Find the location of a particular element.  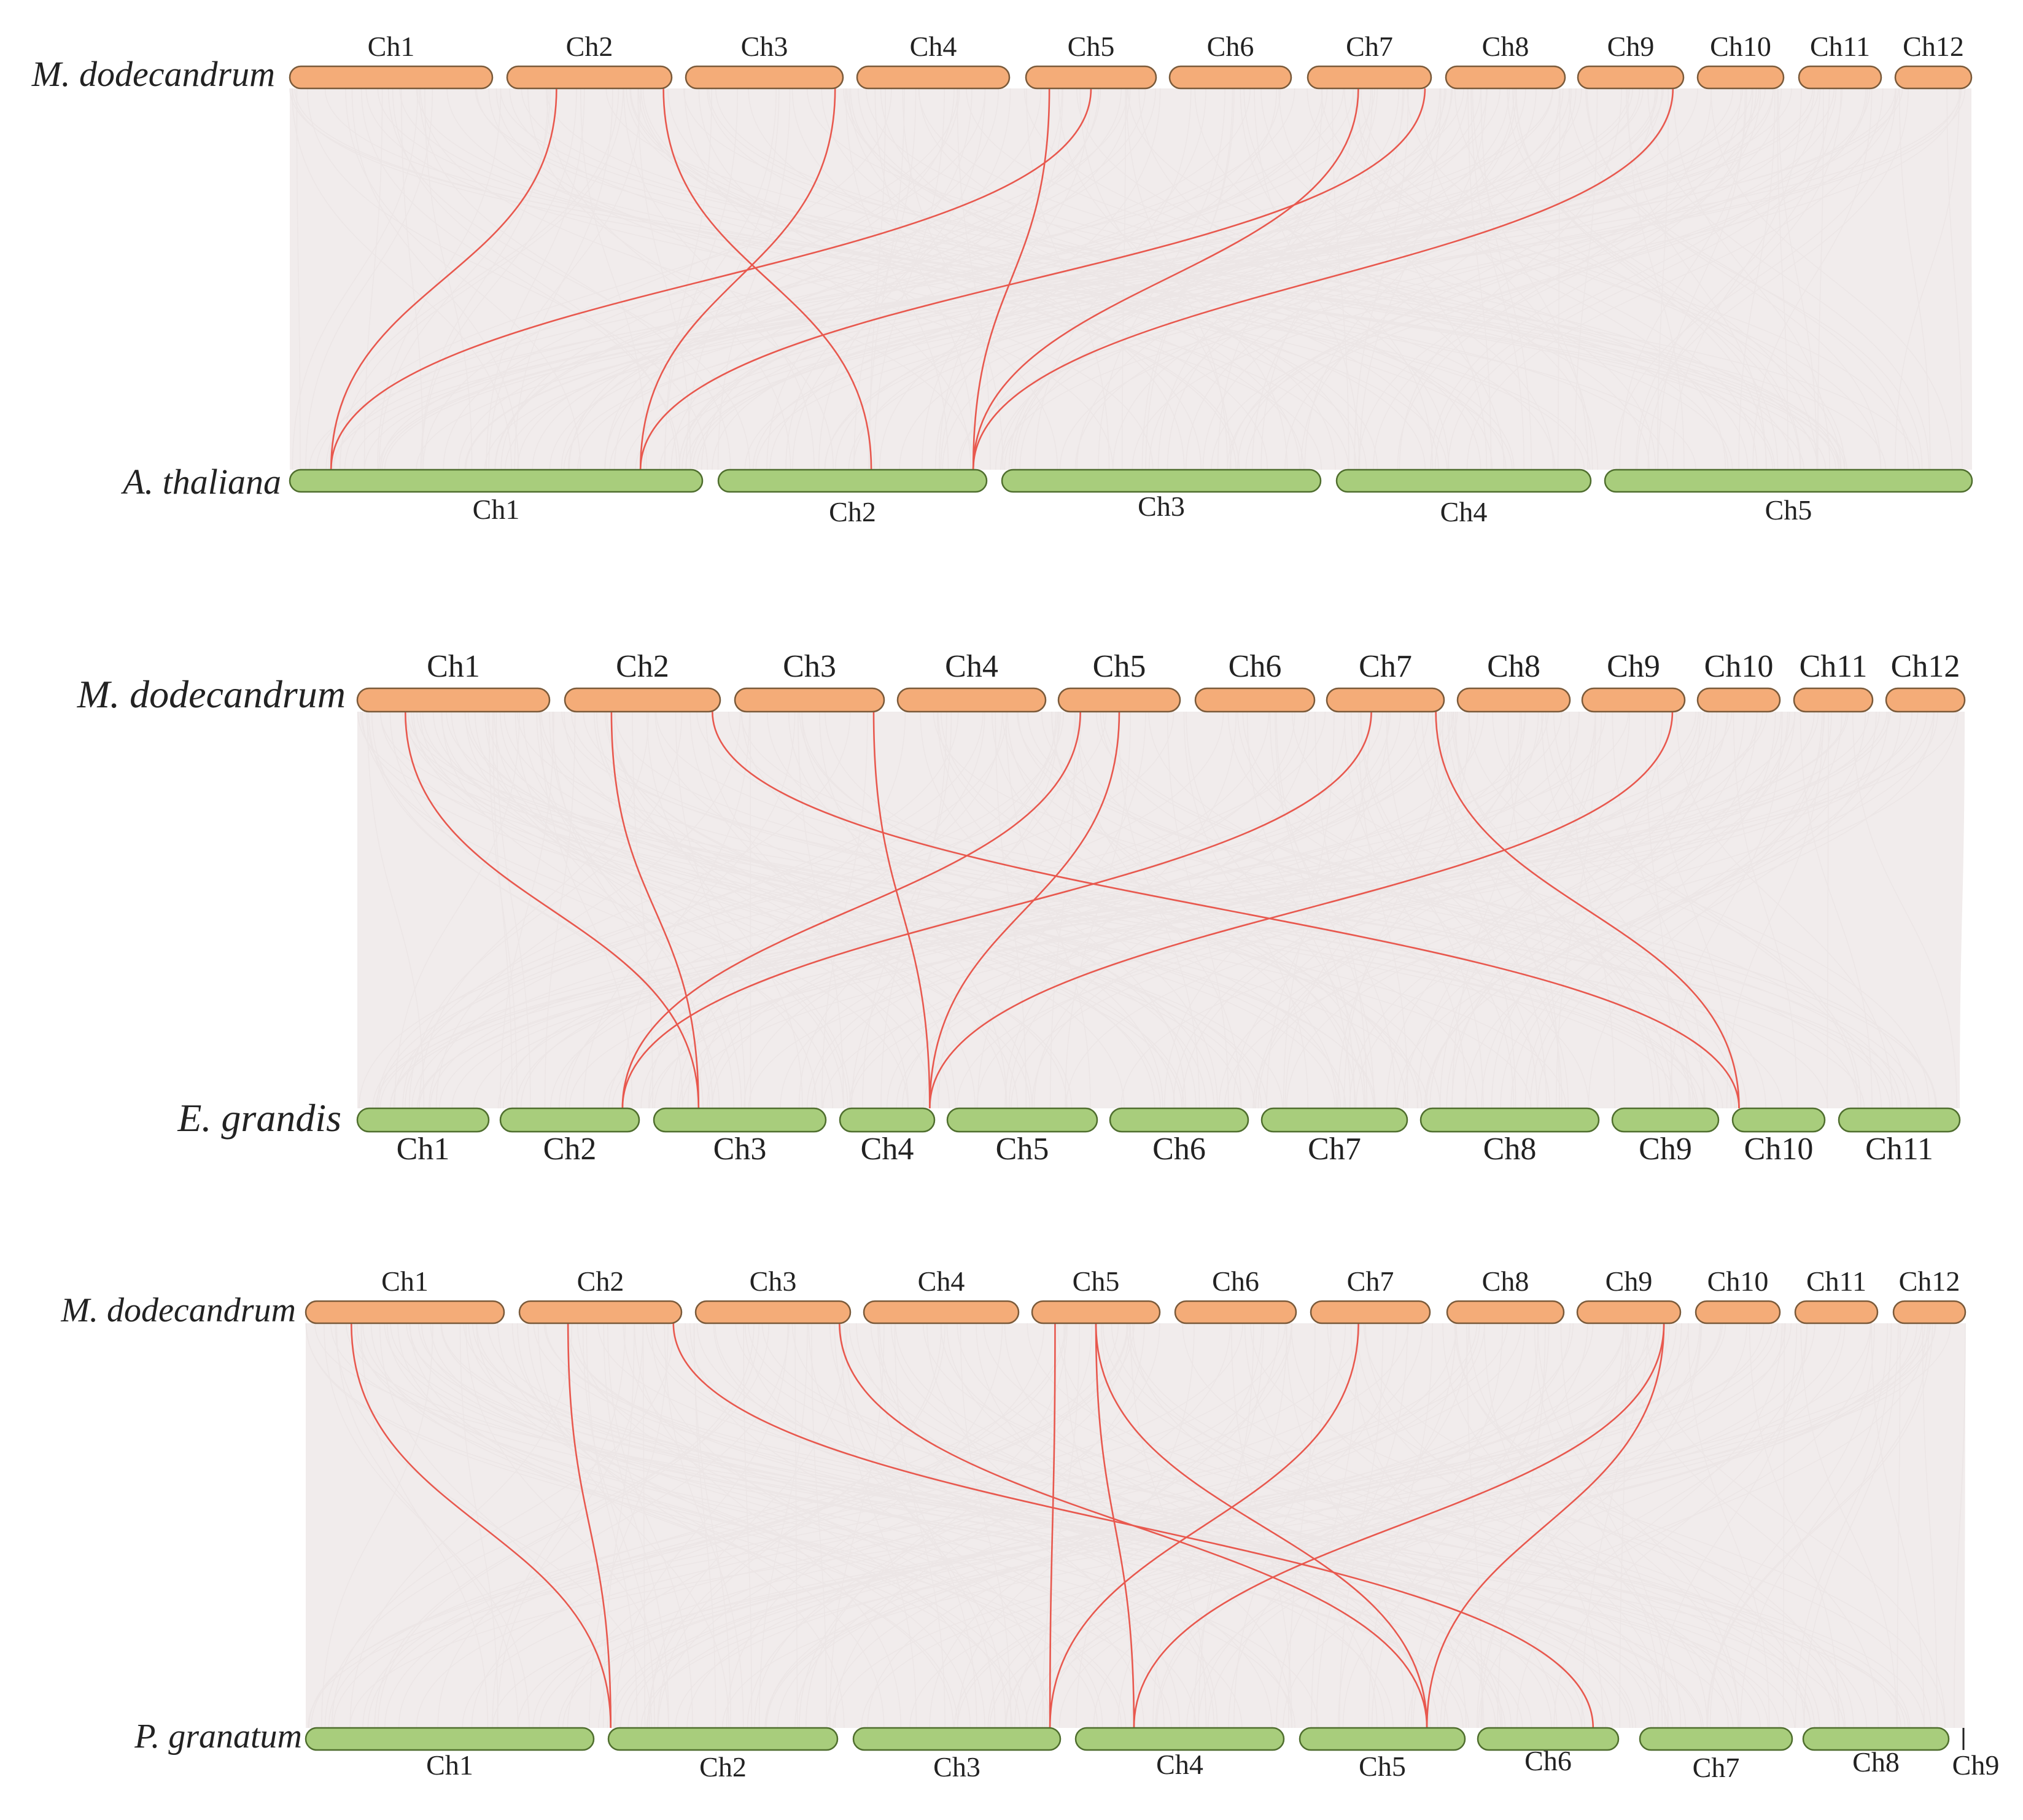

top-chromosome-label: Ch6 is located at coordinates (1235, 1281).